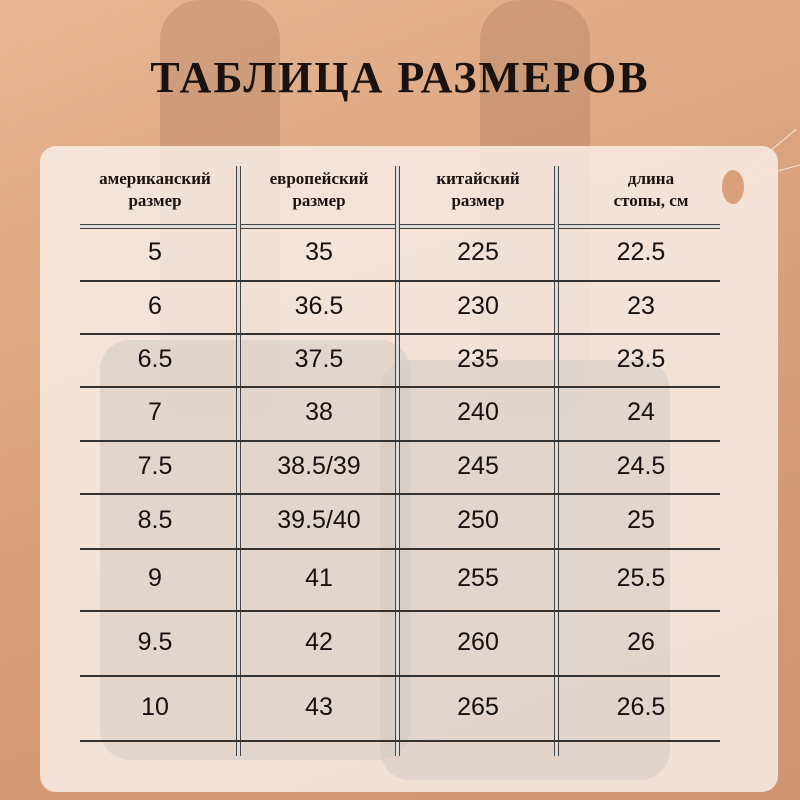  I want to click on table-cell: 5, so click(155, 252).